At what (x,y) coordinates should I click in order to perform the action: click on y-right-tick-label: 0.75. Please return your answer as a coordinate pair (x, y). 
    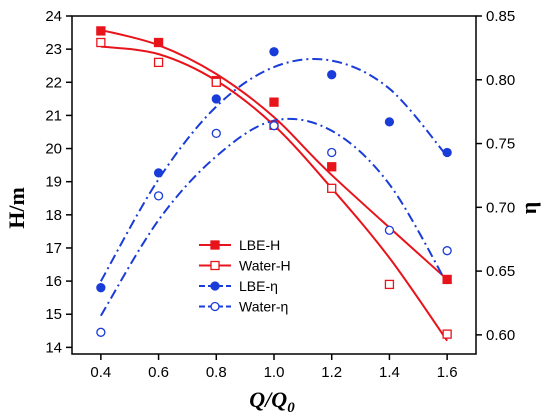
    Looking at the image, I should click on (500, 144).